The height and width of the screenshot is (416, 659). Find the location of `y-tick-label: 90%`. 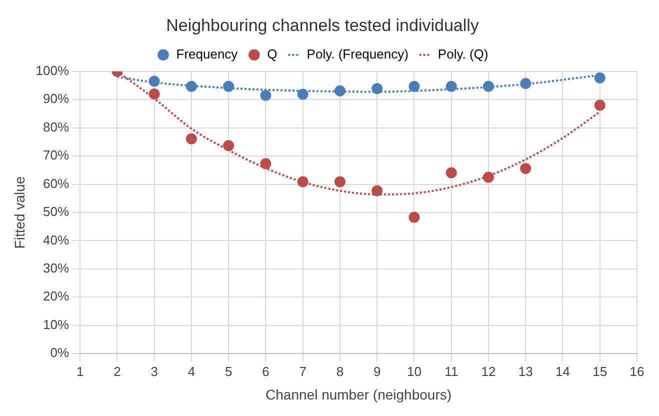

y-tick-label: 90% is located at coordinates (56, 98).